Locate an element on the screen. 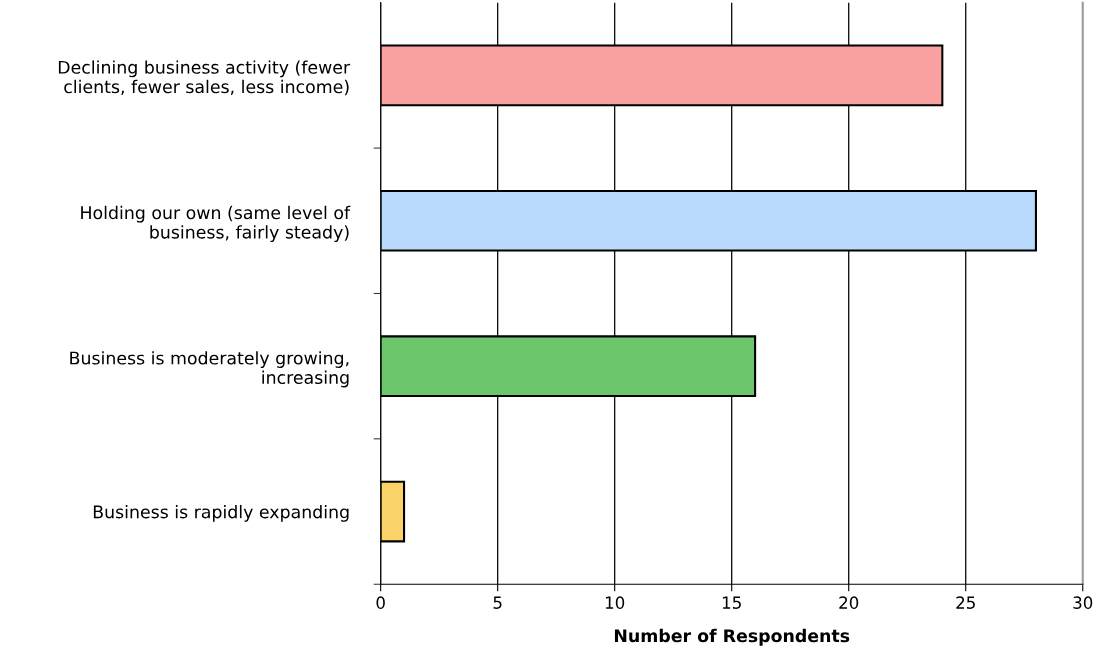 The width and height of the screenshot is (1097, 670). x-tick-label: 20 is located at coordinates (849, 602).